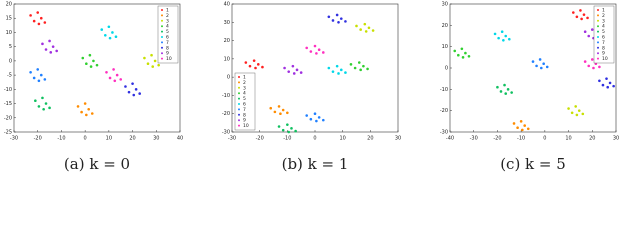 The image size is (640, 240). What do you see at coordinates (227, 23) in the screenshot?
I see `y-tick-label: 30` at bounding box center [227, 23].